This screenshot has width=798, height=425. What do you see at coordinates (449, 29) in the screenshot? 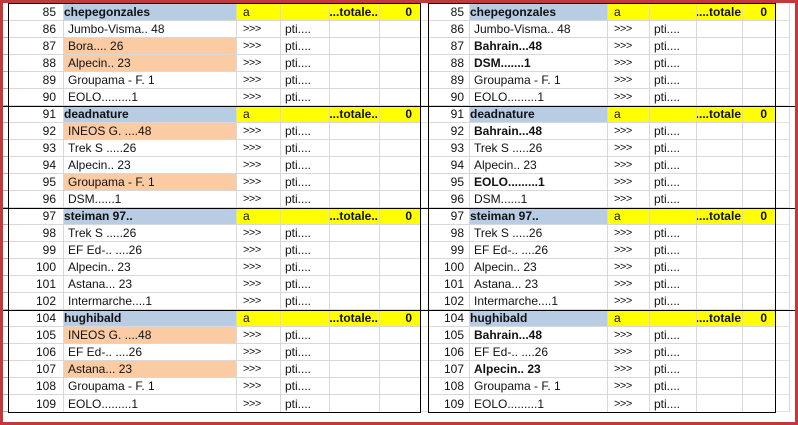
I see `row-number-cell: 86` at bounding box center [449, 29].